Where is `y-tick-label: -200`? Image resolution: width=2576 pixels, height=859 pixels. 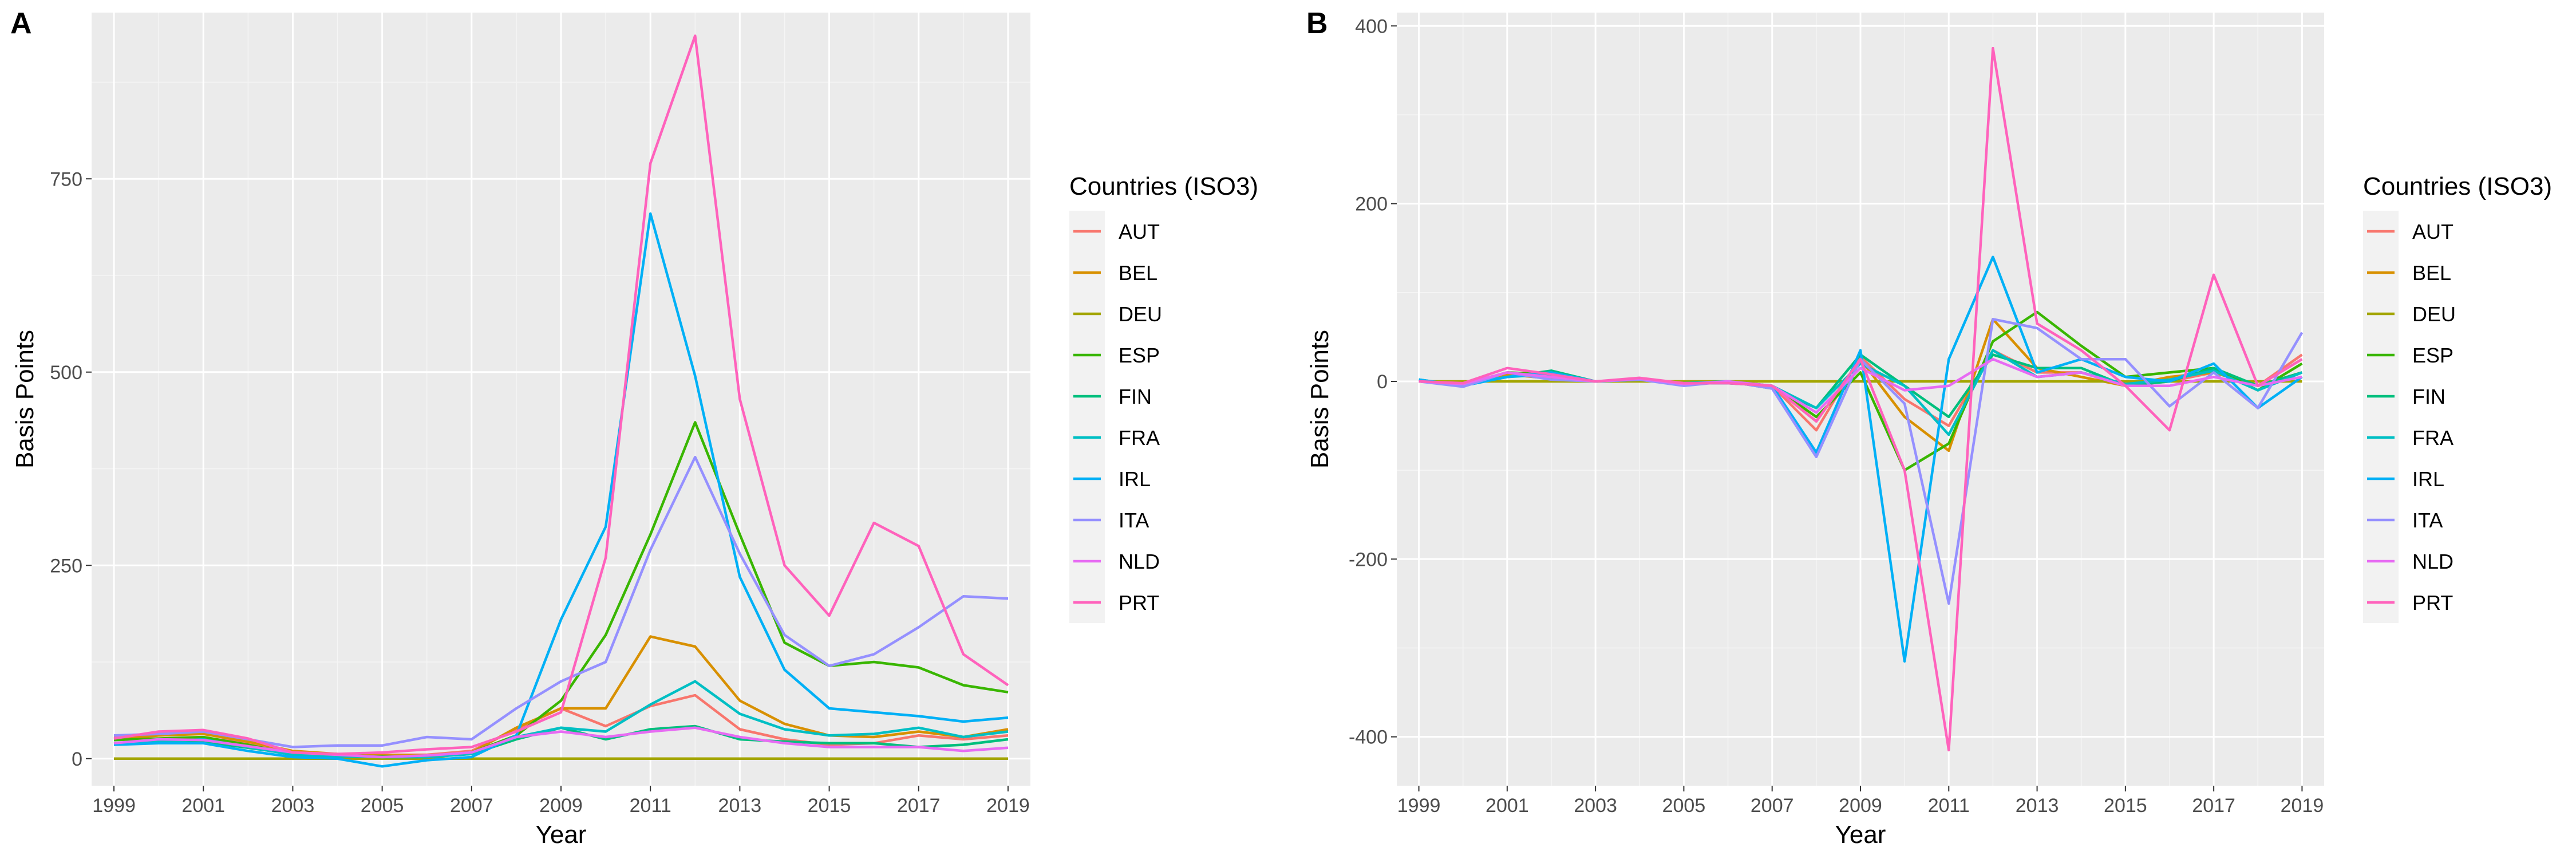
y-tick-label: -200 is located at coordinates (1368, 559).